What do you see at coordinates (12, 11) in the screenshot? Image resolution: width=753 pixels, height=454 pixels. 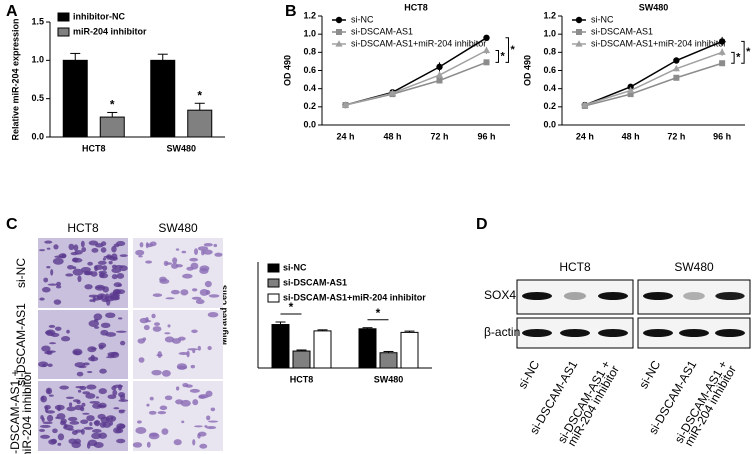 I see `panel-label: A` at bounding box center [12, 11].